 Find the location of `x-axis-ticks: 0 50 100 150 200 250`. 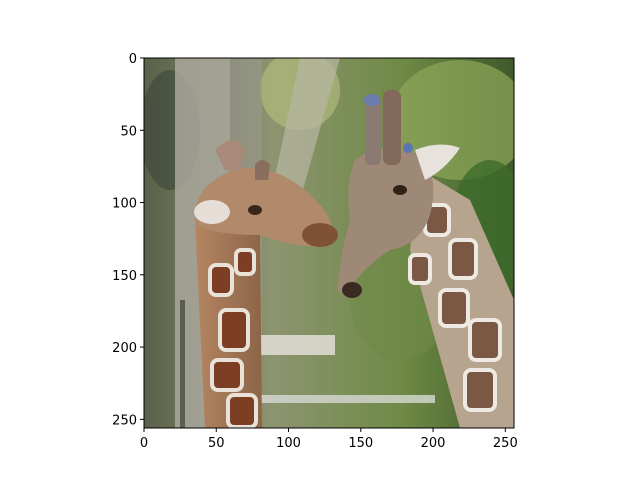

x-axis-ticks: 0 50 100 150 200 250 is located at coordinates (329, 439).